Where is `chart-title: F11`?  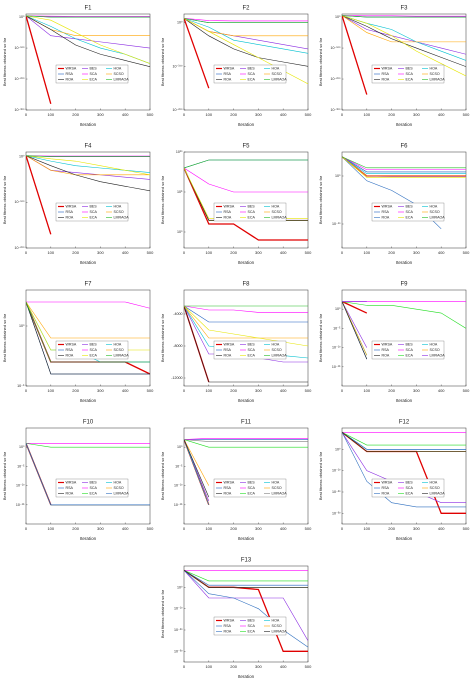
chart-title: F11 is located at coordinates (246, 423).